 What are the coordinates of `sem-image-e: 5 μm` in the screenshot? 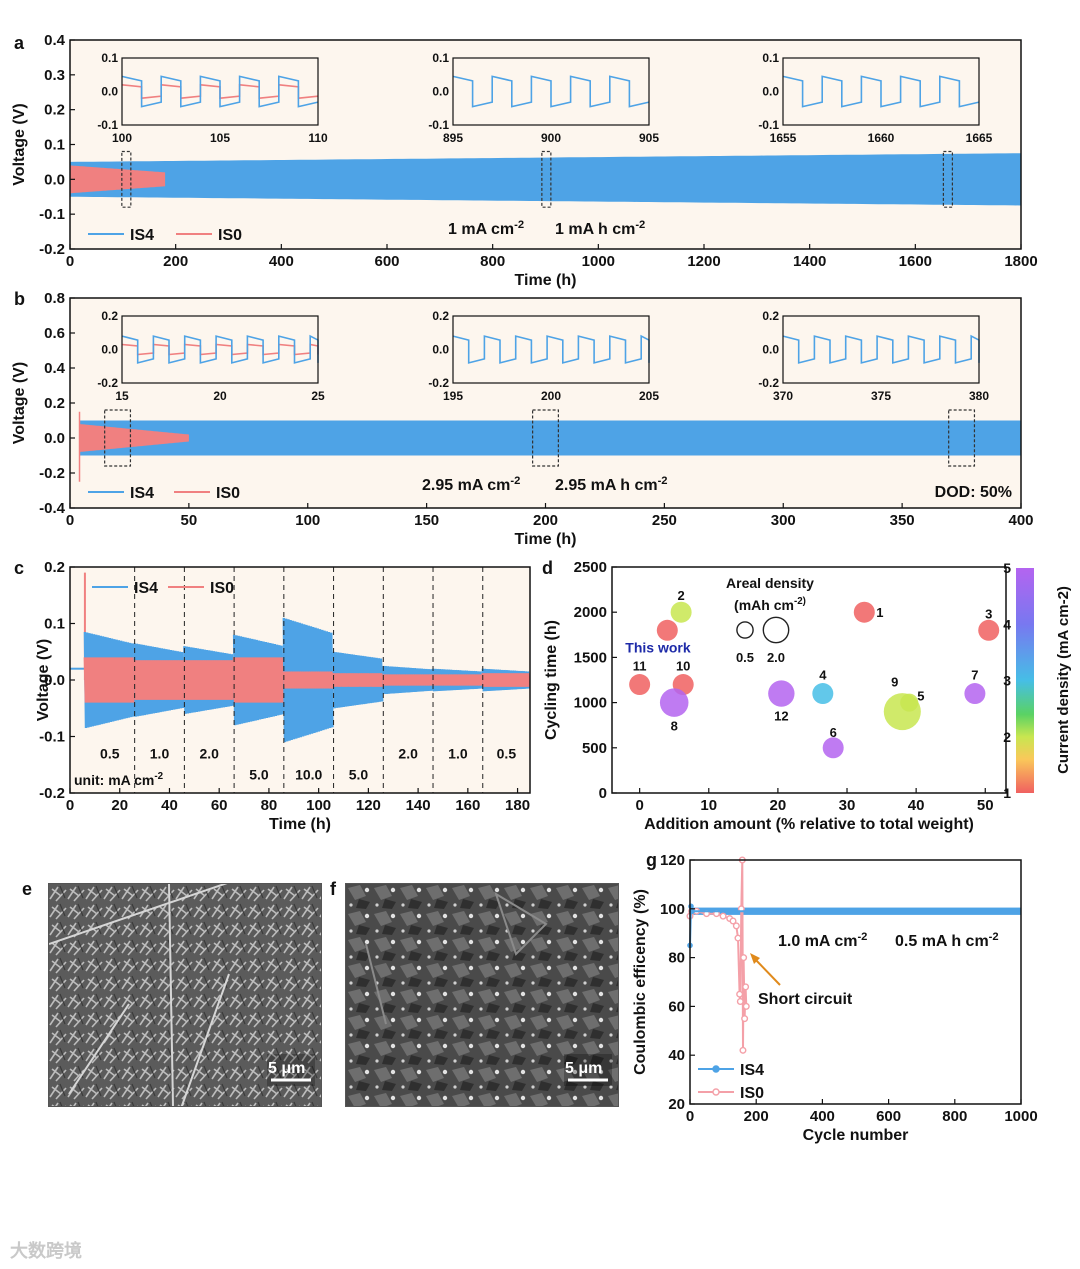 It's located at (185, 995).